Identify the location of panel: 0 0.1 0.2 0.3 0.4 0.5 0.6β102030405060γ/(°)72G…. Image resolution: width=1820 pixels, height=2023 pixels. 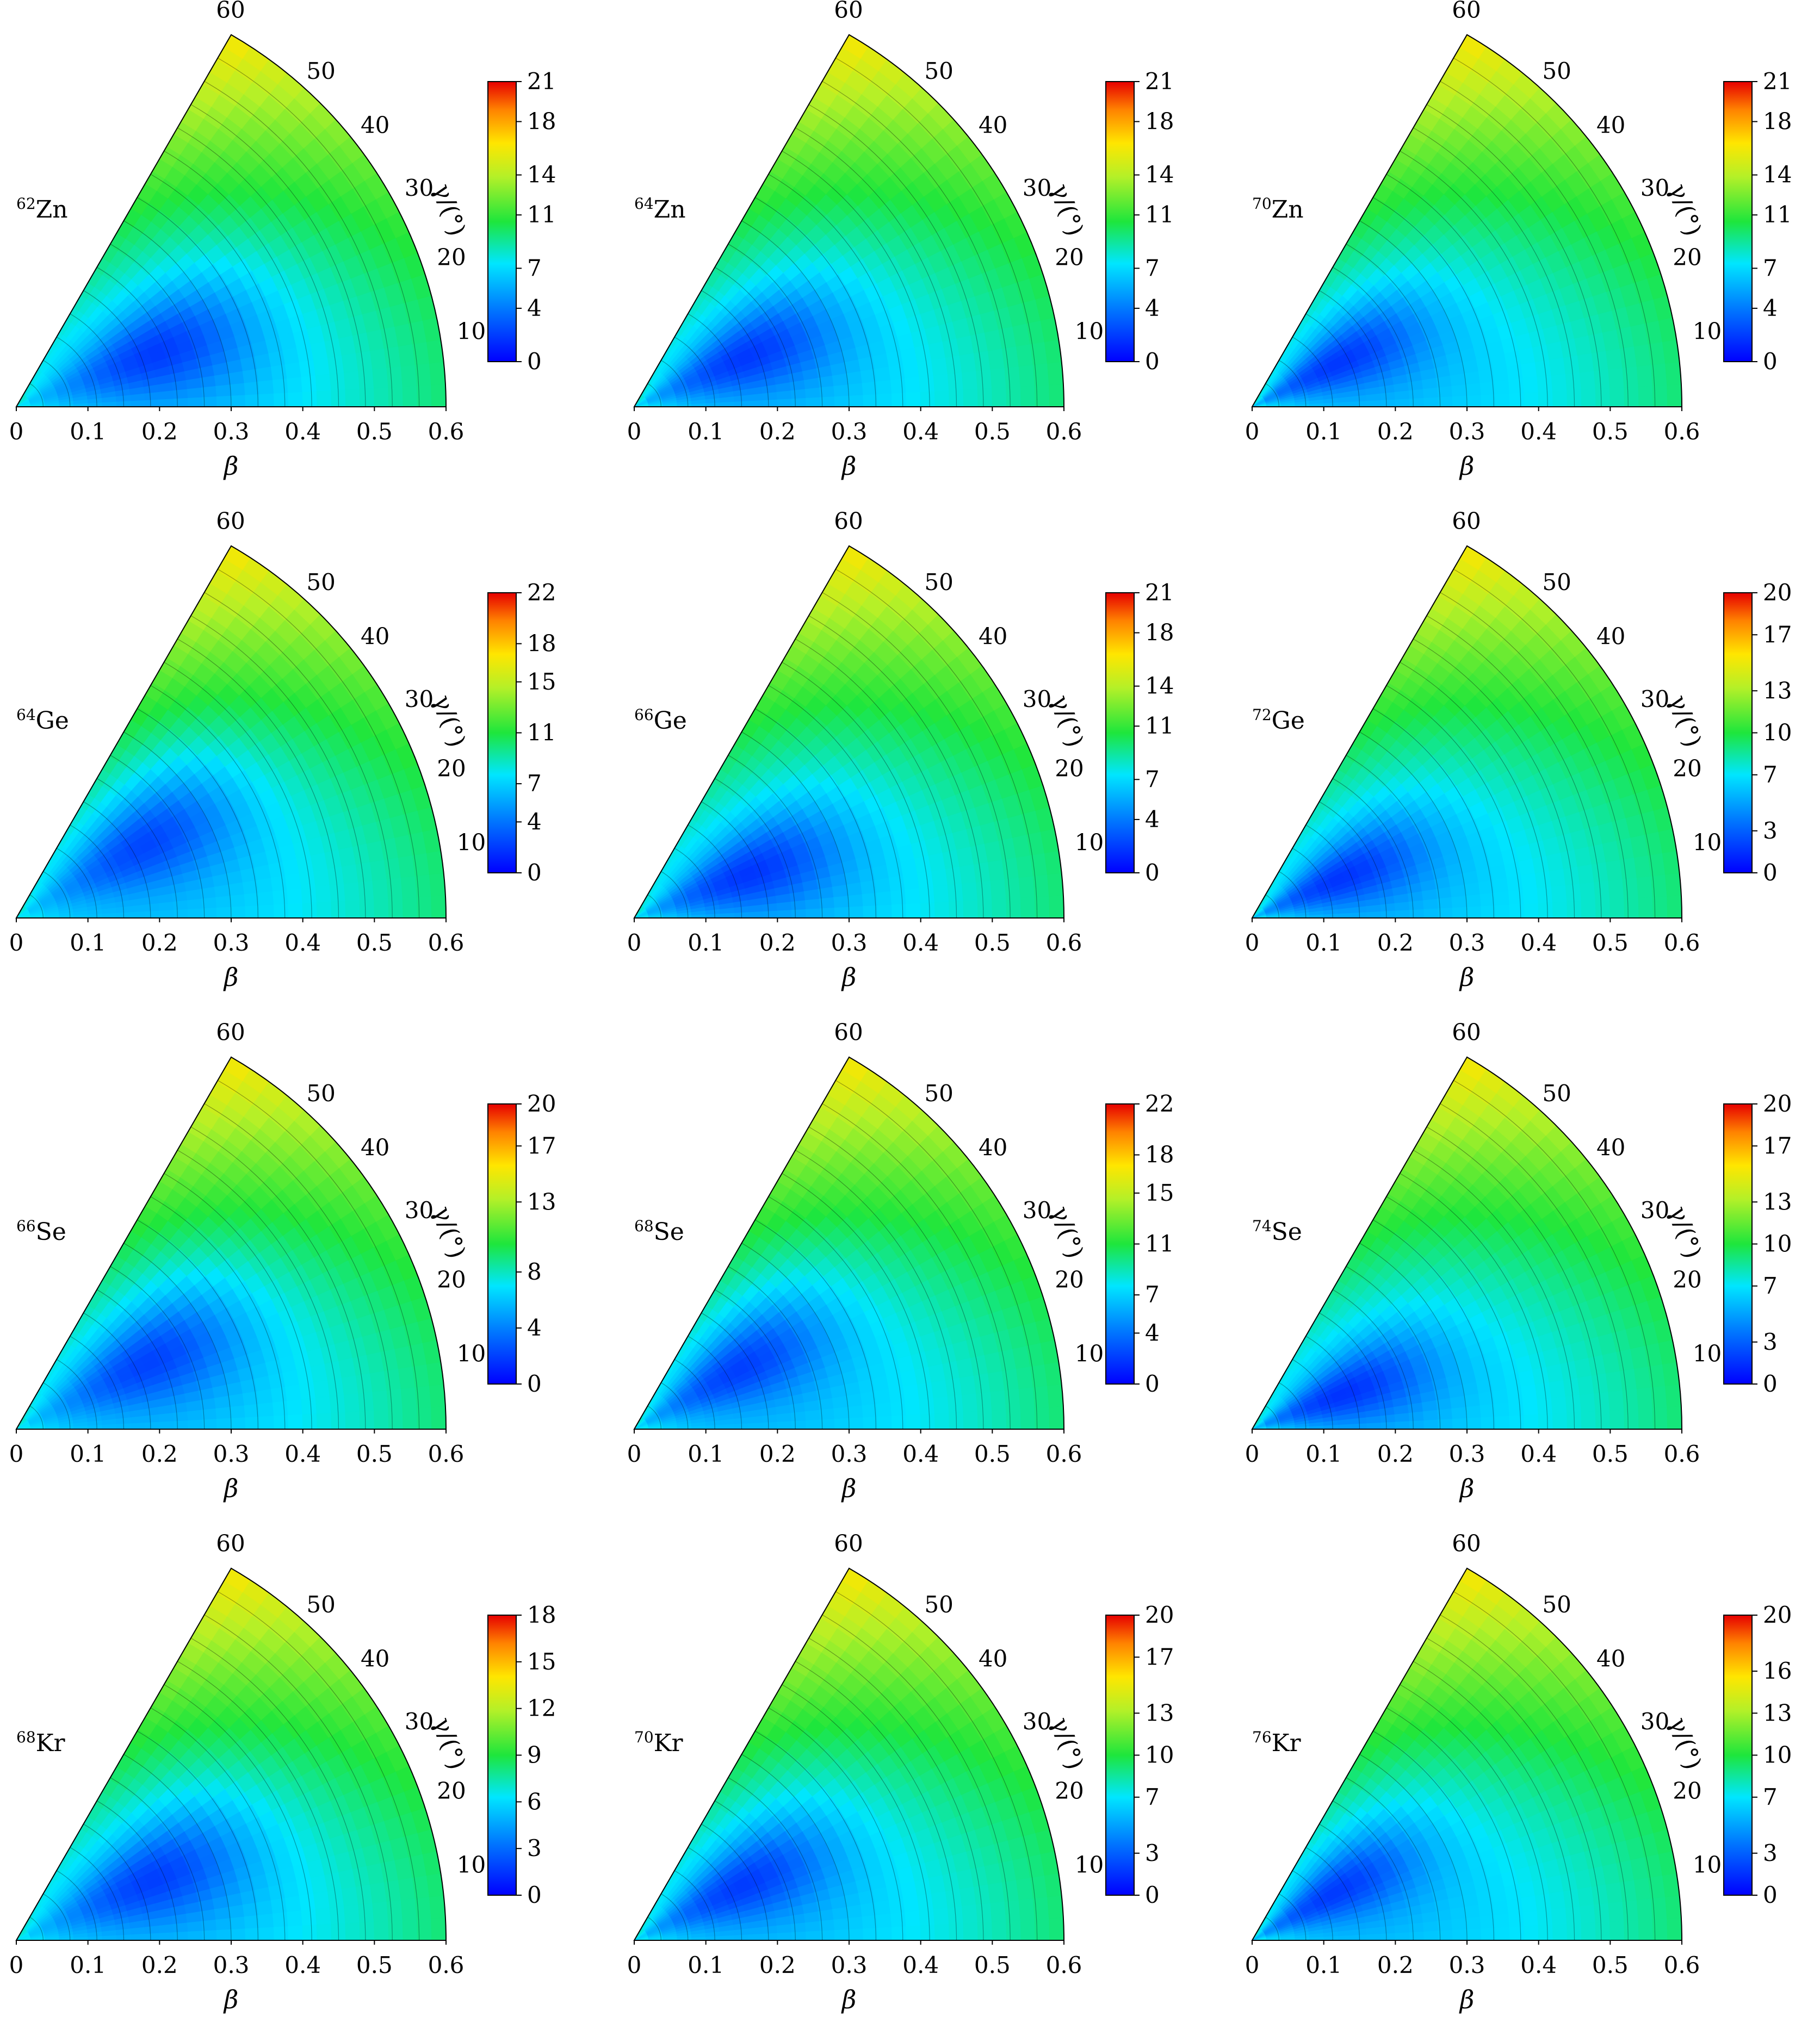
(1518, 749).